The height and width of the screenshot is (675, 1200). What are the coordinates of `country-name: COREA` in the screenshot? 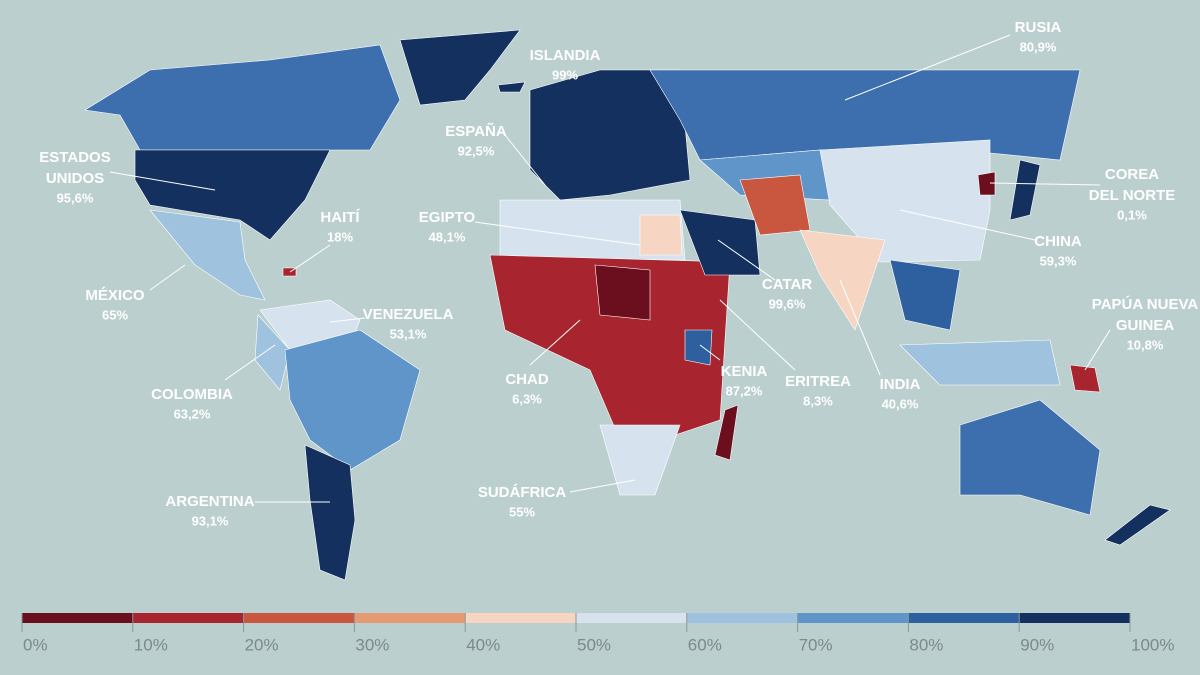 It's located at (1132, 174).